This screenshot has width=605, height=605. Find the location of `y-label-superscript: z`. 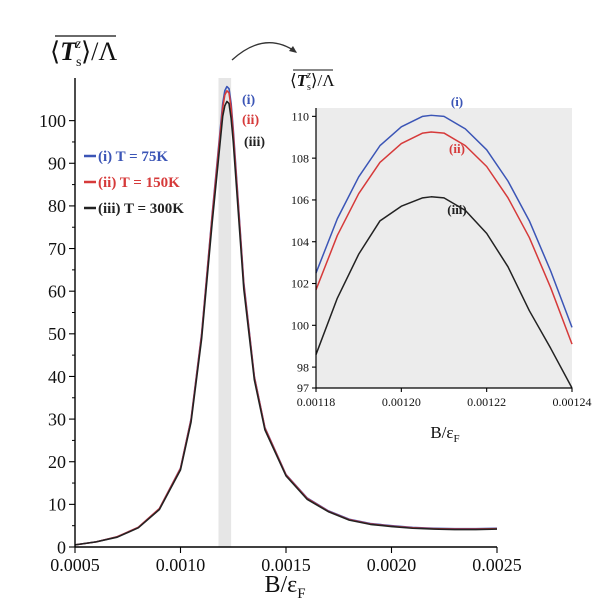

y-label-superscript: z is located at coordinates (78, 44).